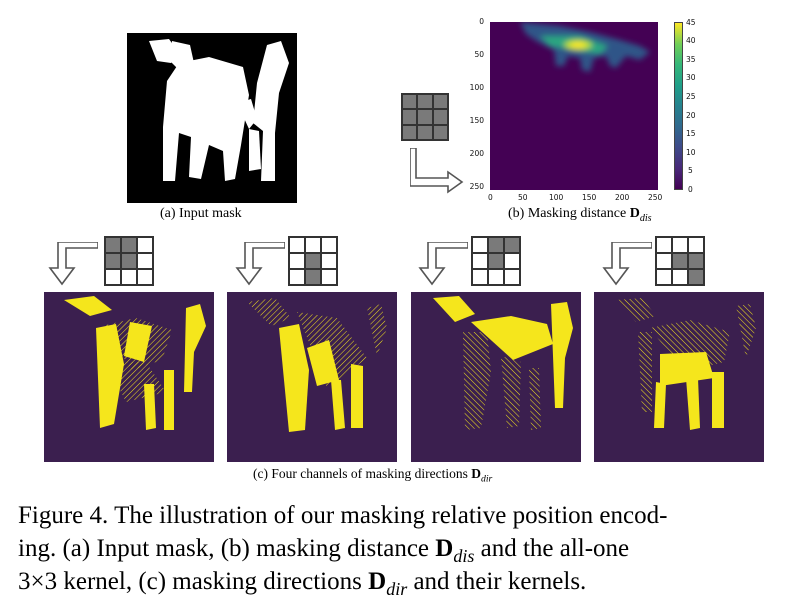  I want to click on x-tick: 200, so click(622, 197).